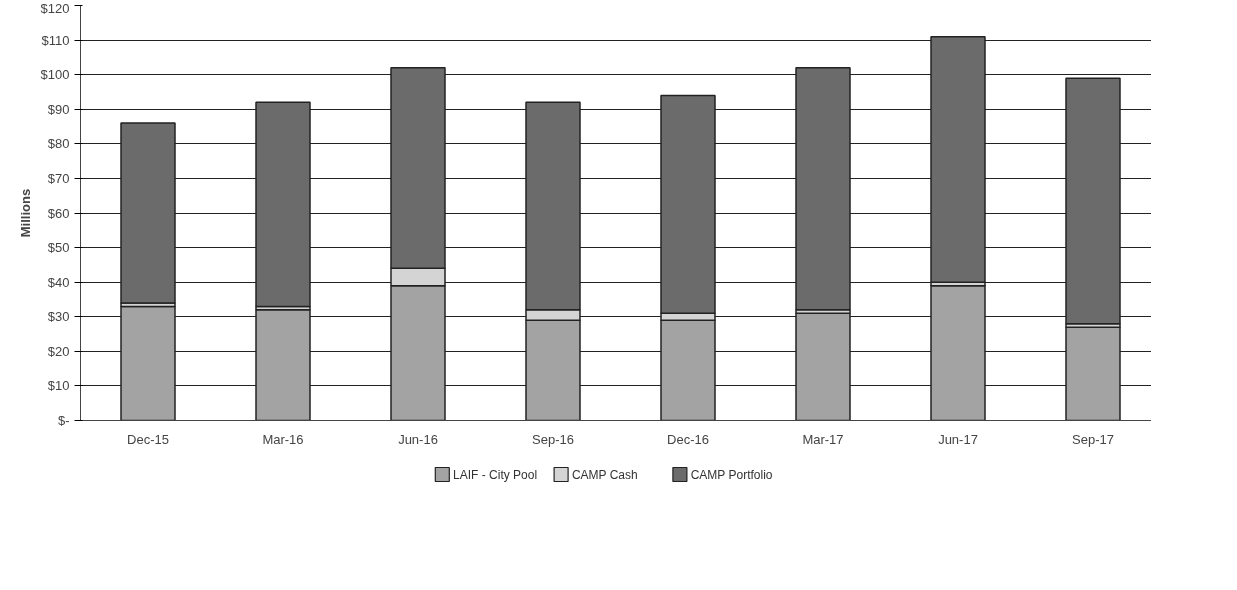  Describe the element at coordinates (25, 213) in the screenshot. I see `y-axis-title: Millions` at that location.